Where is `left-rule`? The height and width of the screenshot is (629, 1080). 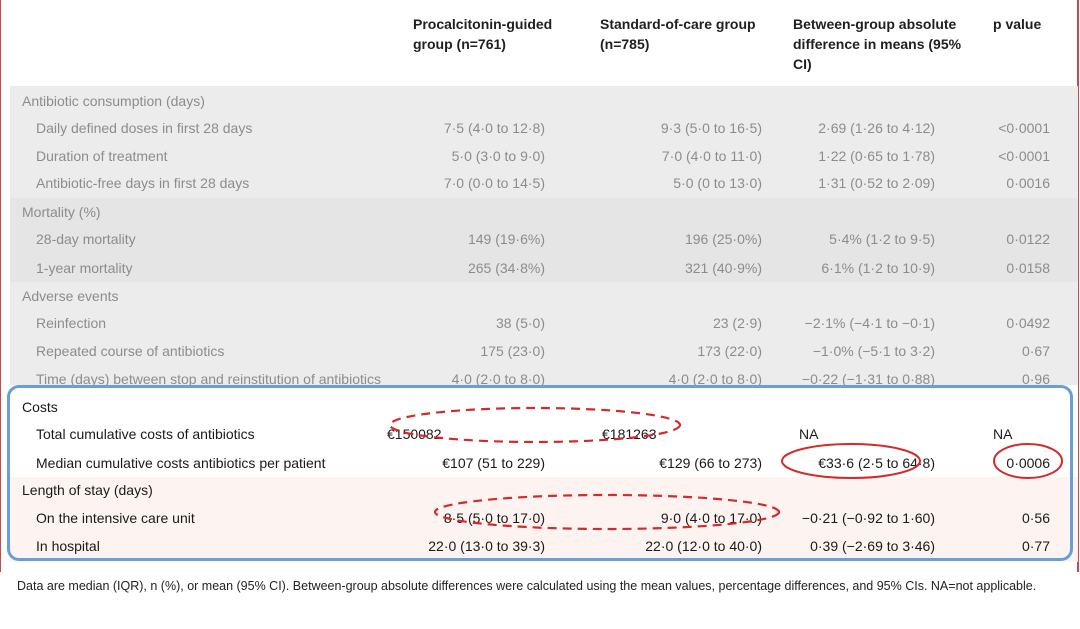
left-rule is located at coordinates (0, 286).